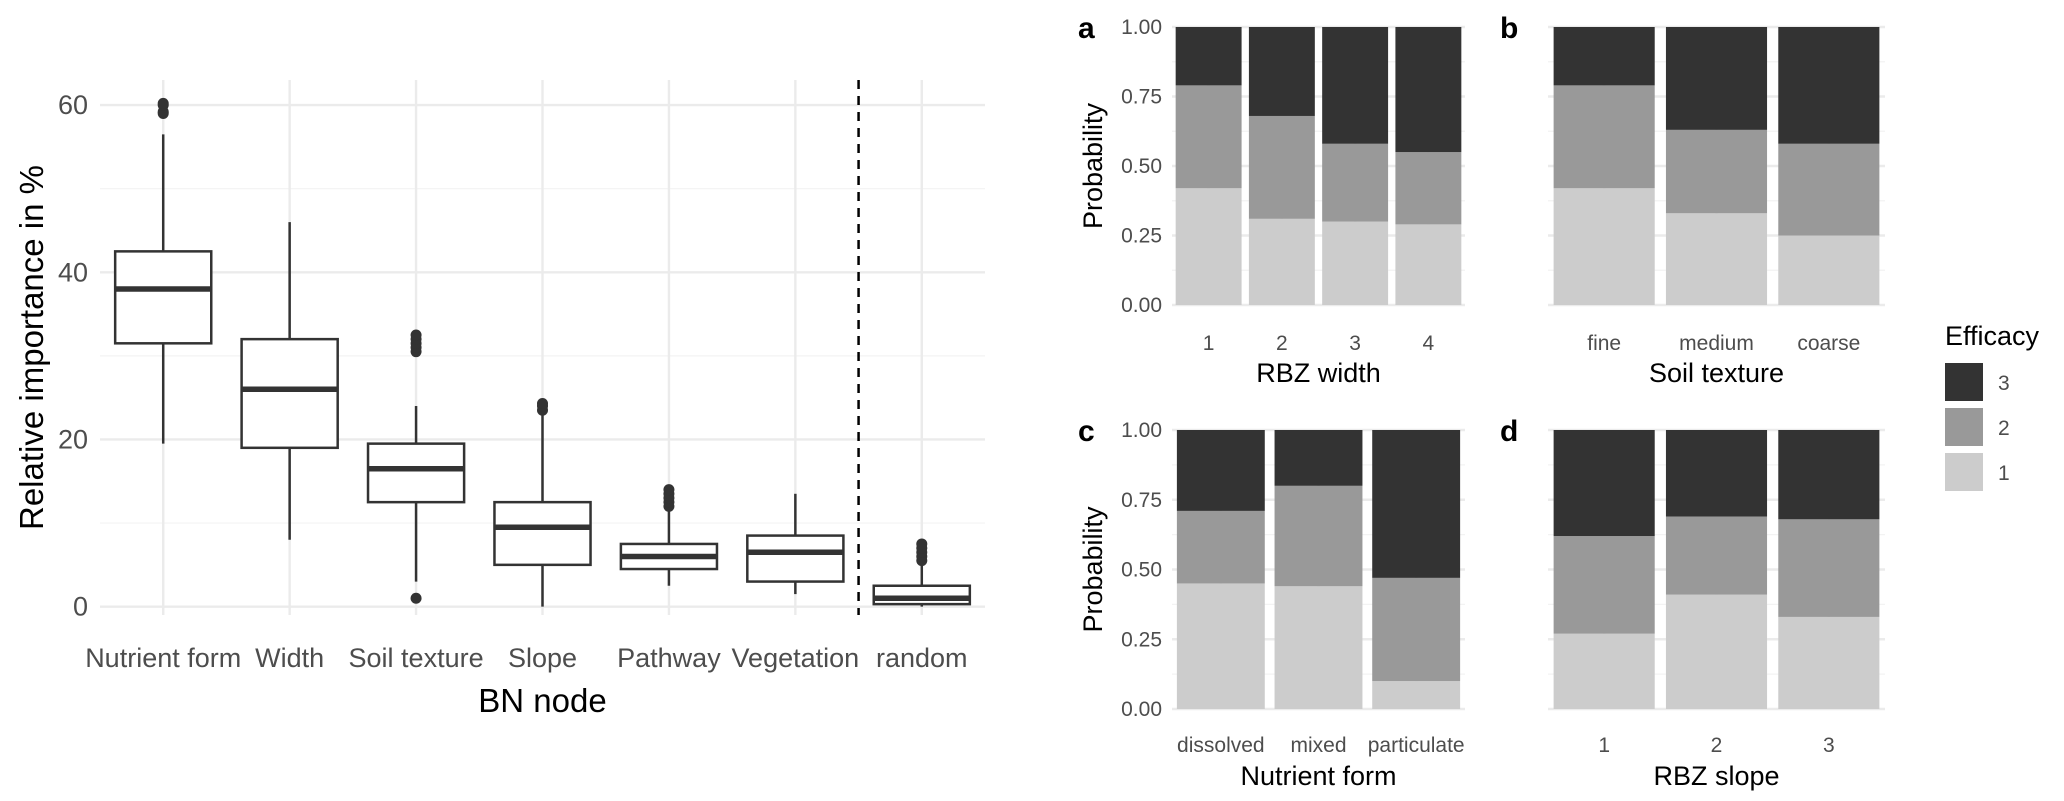  What do you see at coordinates (1716, 343) in the screenshot?
I see `x-tick-label: medium` at bounding box center [1716, 343].